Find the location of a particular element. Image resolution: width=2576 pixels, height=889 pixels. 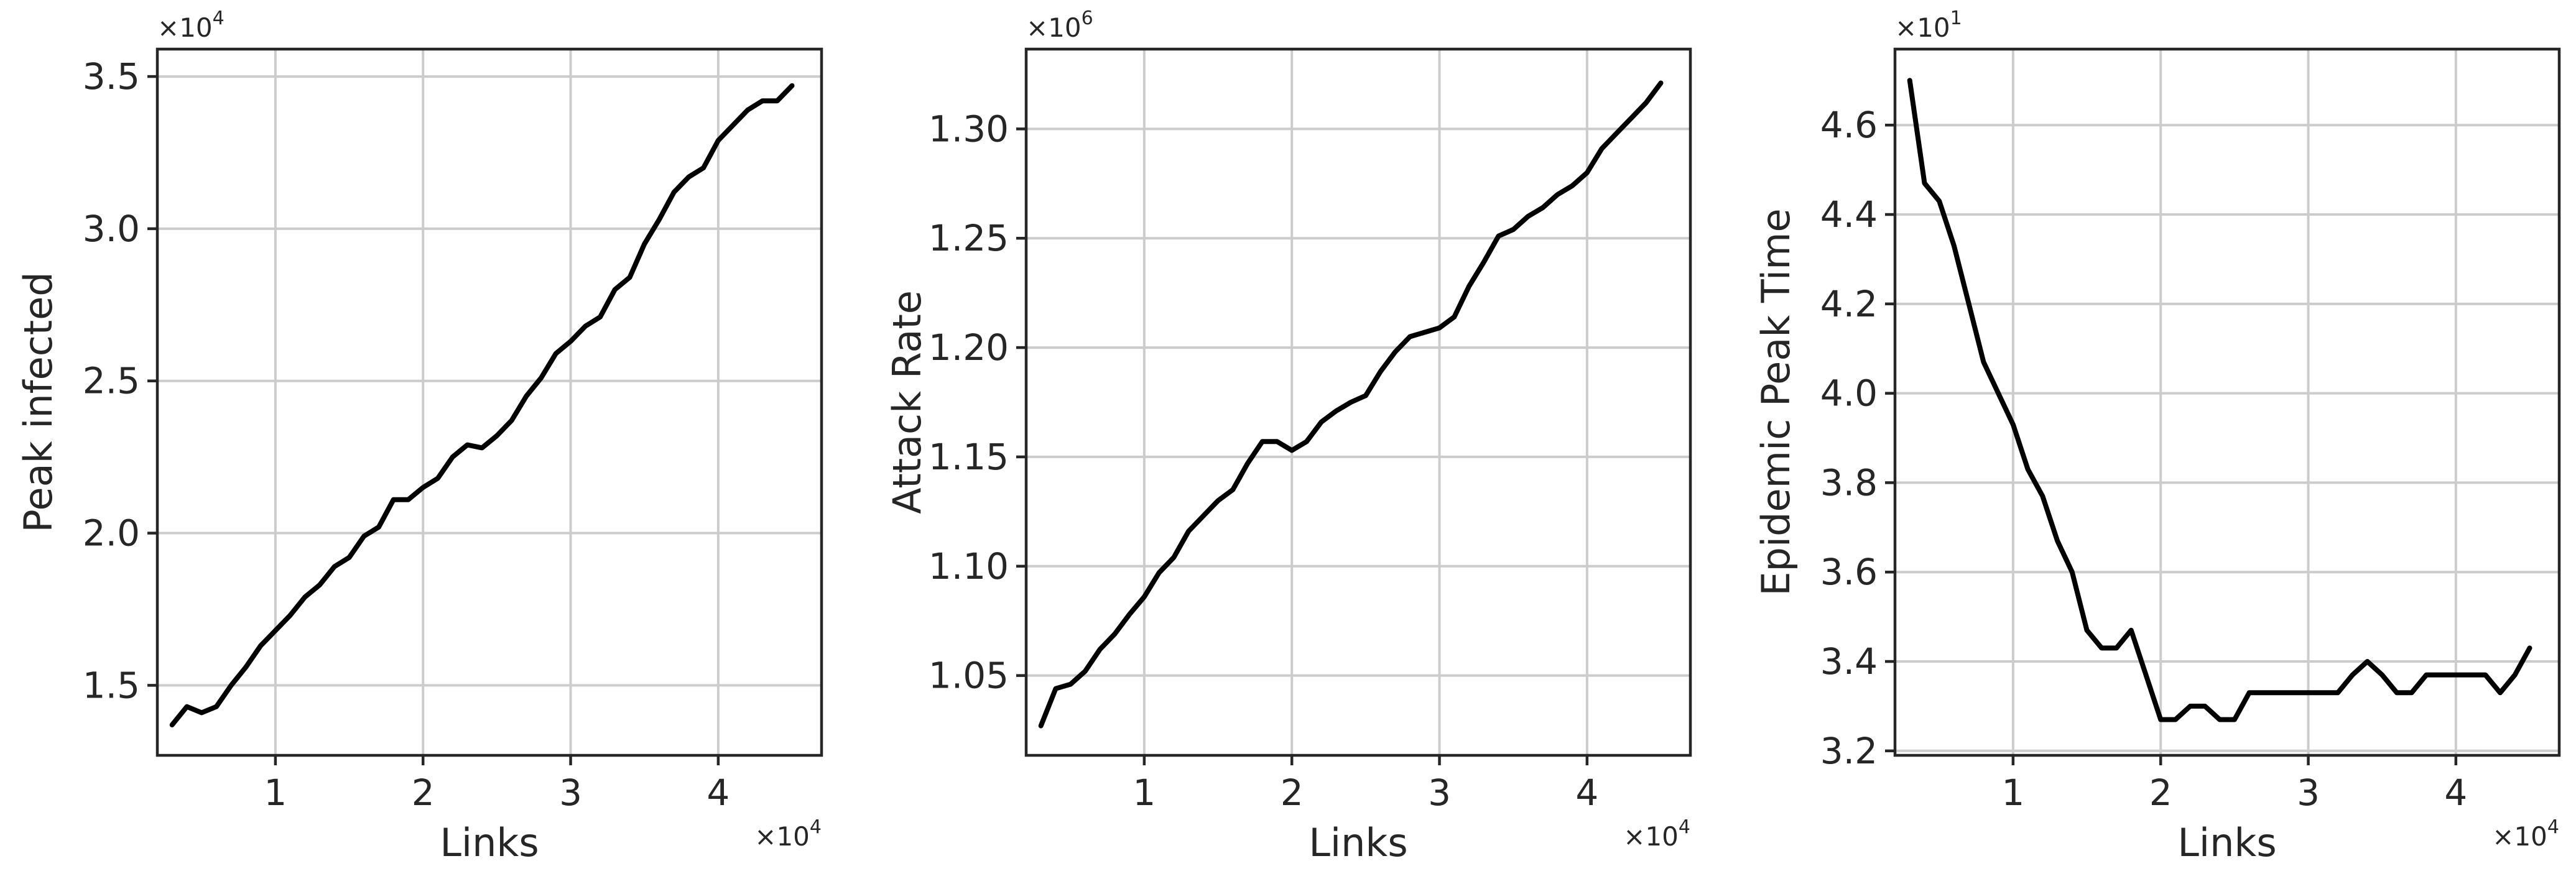

y-tick-label: 1.5 is located at coordinates (111, 685).